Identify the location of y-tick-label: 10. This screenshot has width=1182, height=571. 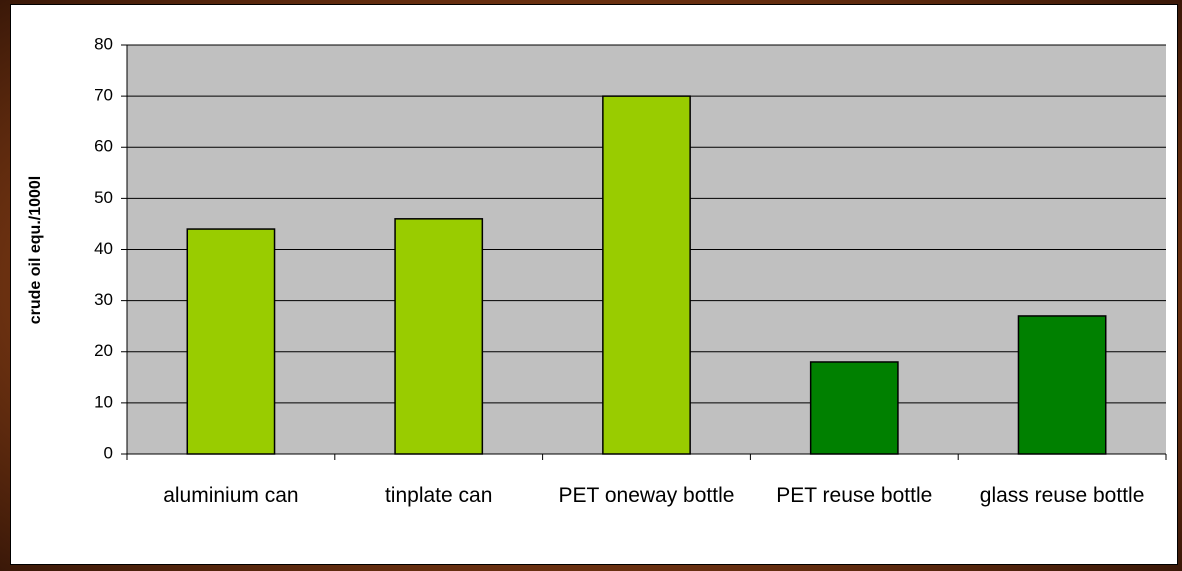
(103, 401).